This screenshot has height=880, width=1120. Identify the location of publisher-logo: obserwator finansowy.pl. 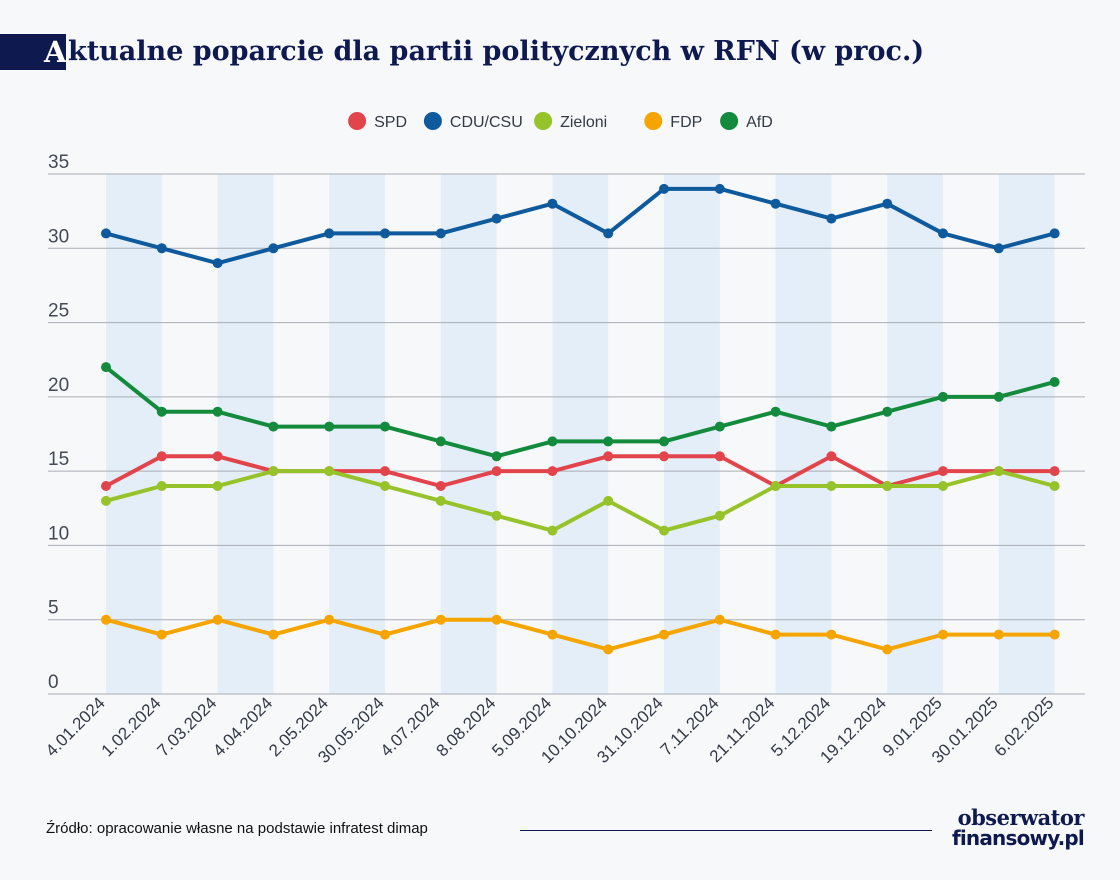
(1018, 827).